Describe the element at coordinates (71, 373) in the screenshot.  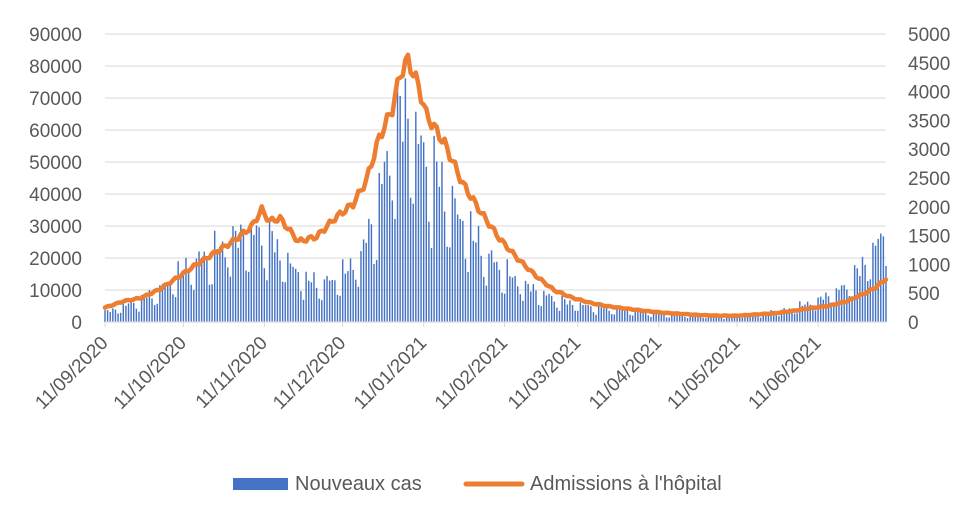
I see `x-tick-label: 11/09/2020` at that location.